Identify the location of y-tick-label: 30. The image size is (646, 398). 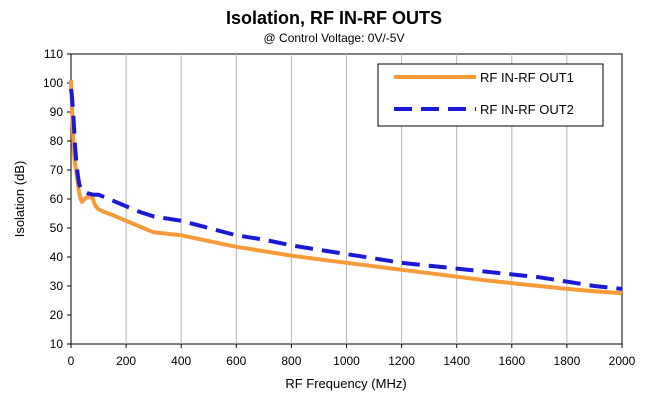
(57, 286).